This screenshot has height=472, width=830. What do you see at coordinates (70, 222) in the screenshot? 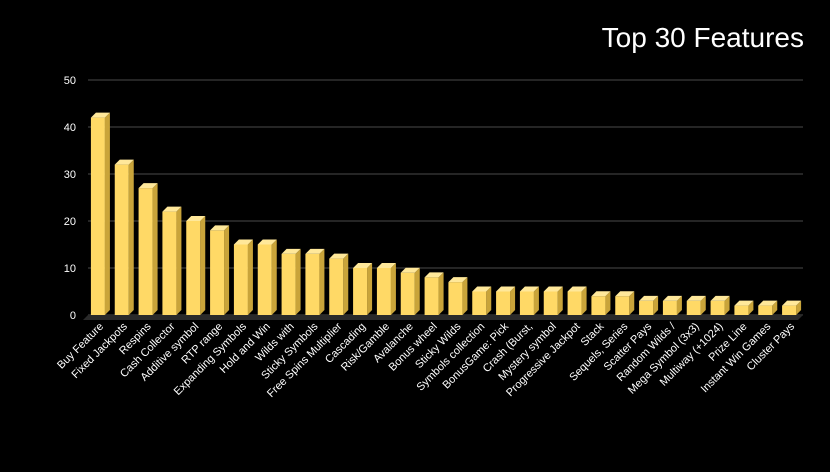
I see `y-tick-label: 20` at bounding box center [70, 222].